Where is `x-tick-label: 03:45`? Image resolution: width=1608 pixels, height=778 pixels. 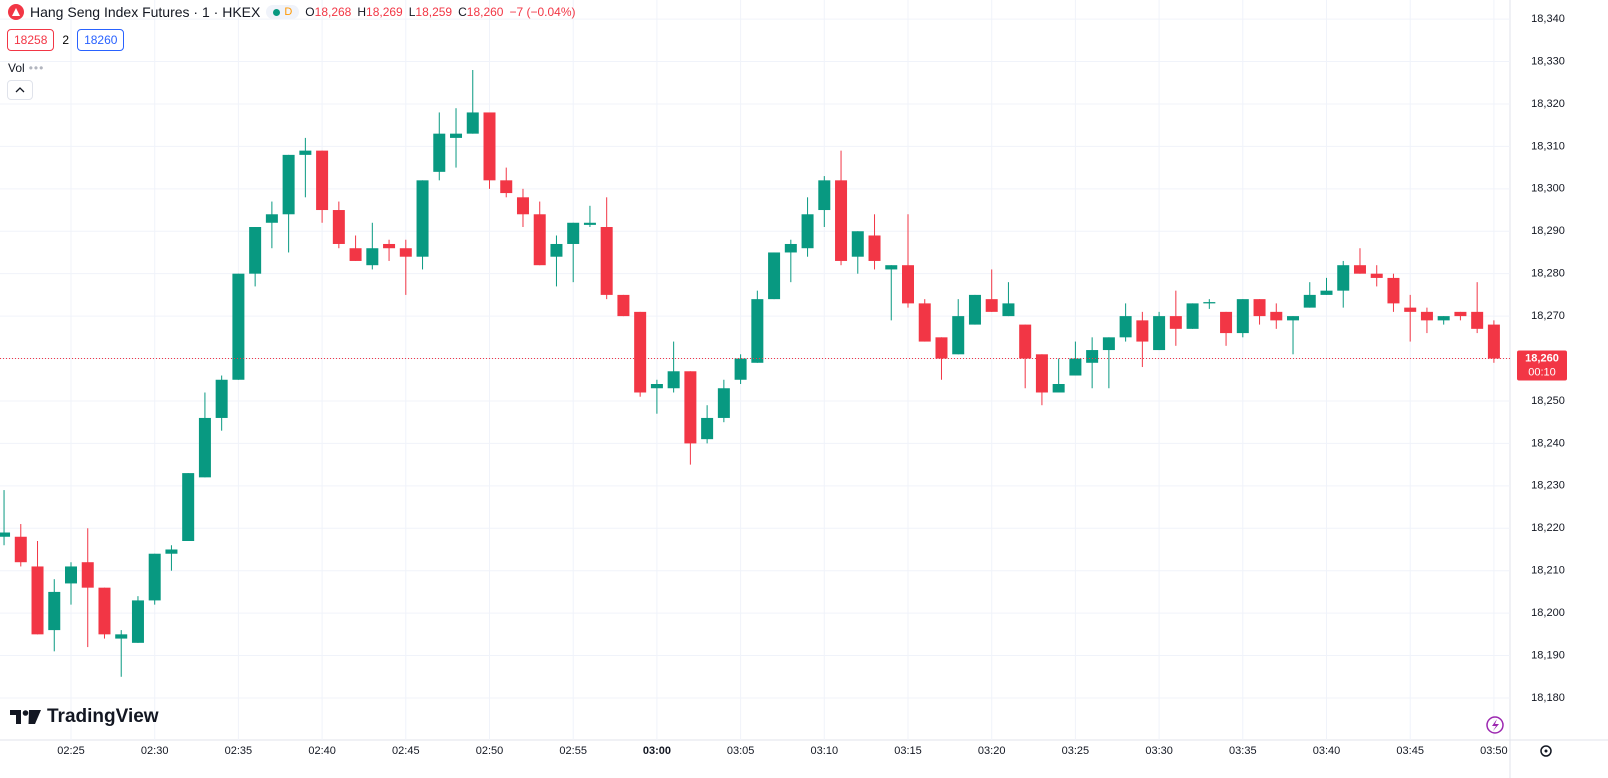
x-tick-label: 03:45 is located at coordinates (1410, 751).